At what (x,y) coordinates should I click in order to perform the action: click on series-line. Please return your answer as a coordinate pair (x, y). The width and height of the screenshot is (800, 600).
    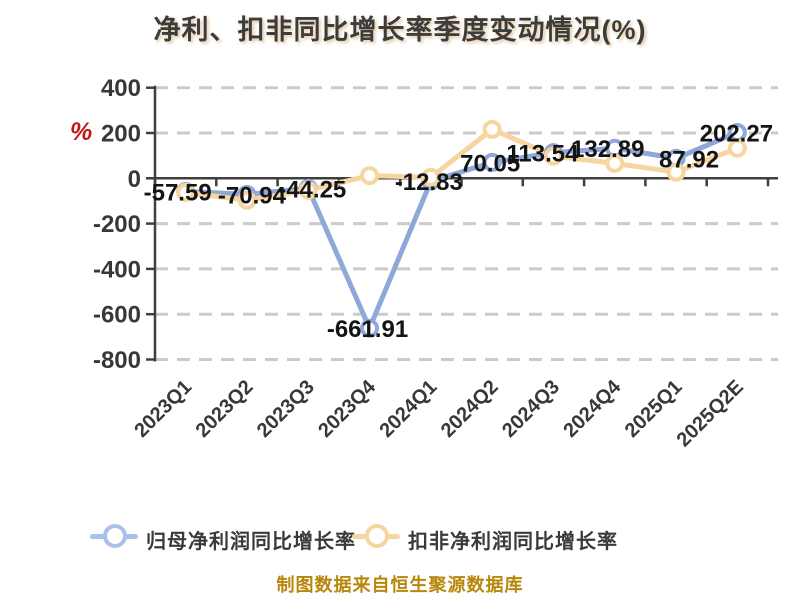
    Looking at the image, I should click on (461, 164).